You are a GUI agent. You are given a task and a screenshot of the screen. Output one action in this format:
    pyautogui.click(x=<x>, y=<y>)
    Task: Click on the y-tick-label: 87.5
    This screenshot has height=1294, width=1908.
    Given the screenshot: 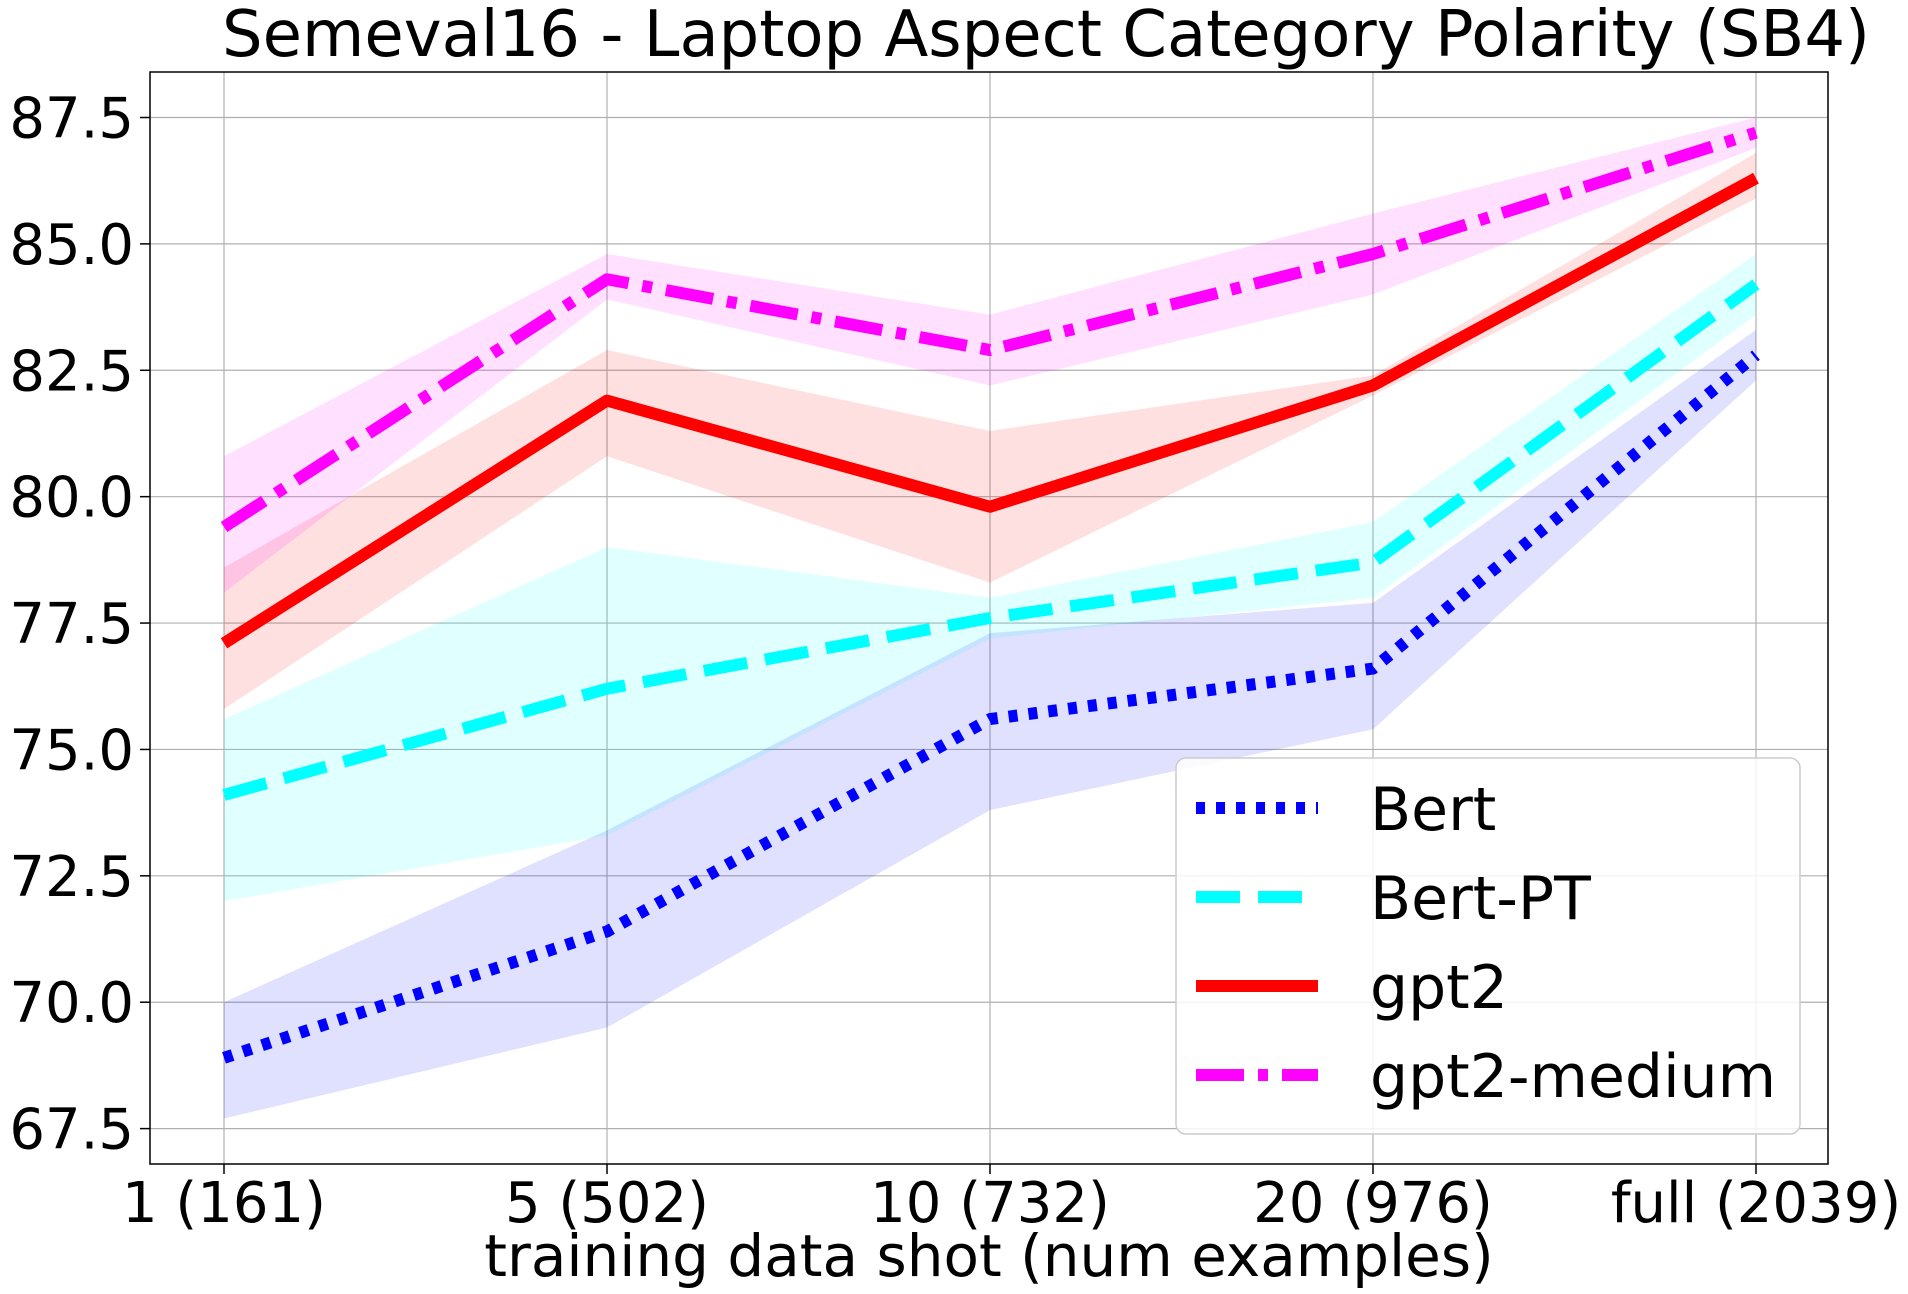 What is the action you would take?
    pyautogui.click(x=71, y=119)
    